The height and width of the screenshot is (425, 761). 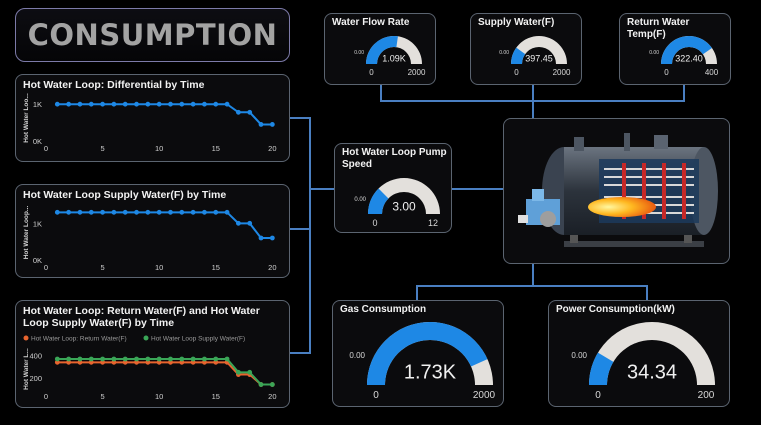 I want to click on gauge-value: 397.45, so click(x=539, y=58).